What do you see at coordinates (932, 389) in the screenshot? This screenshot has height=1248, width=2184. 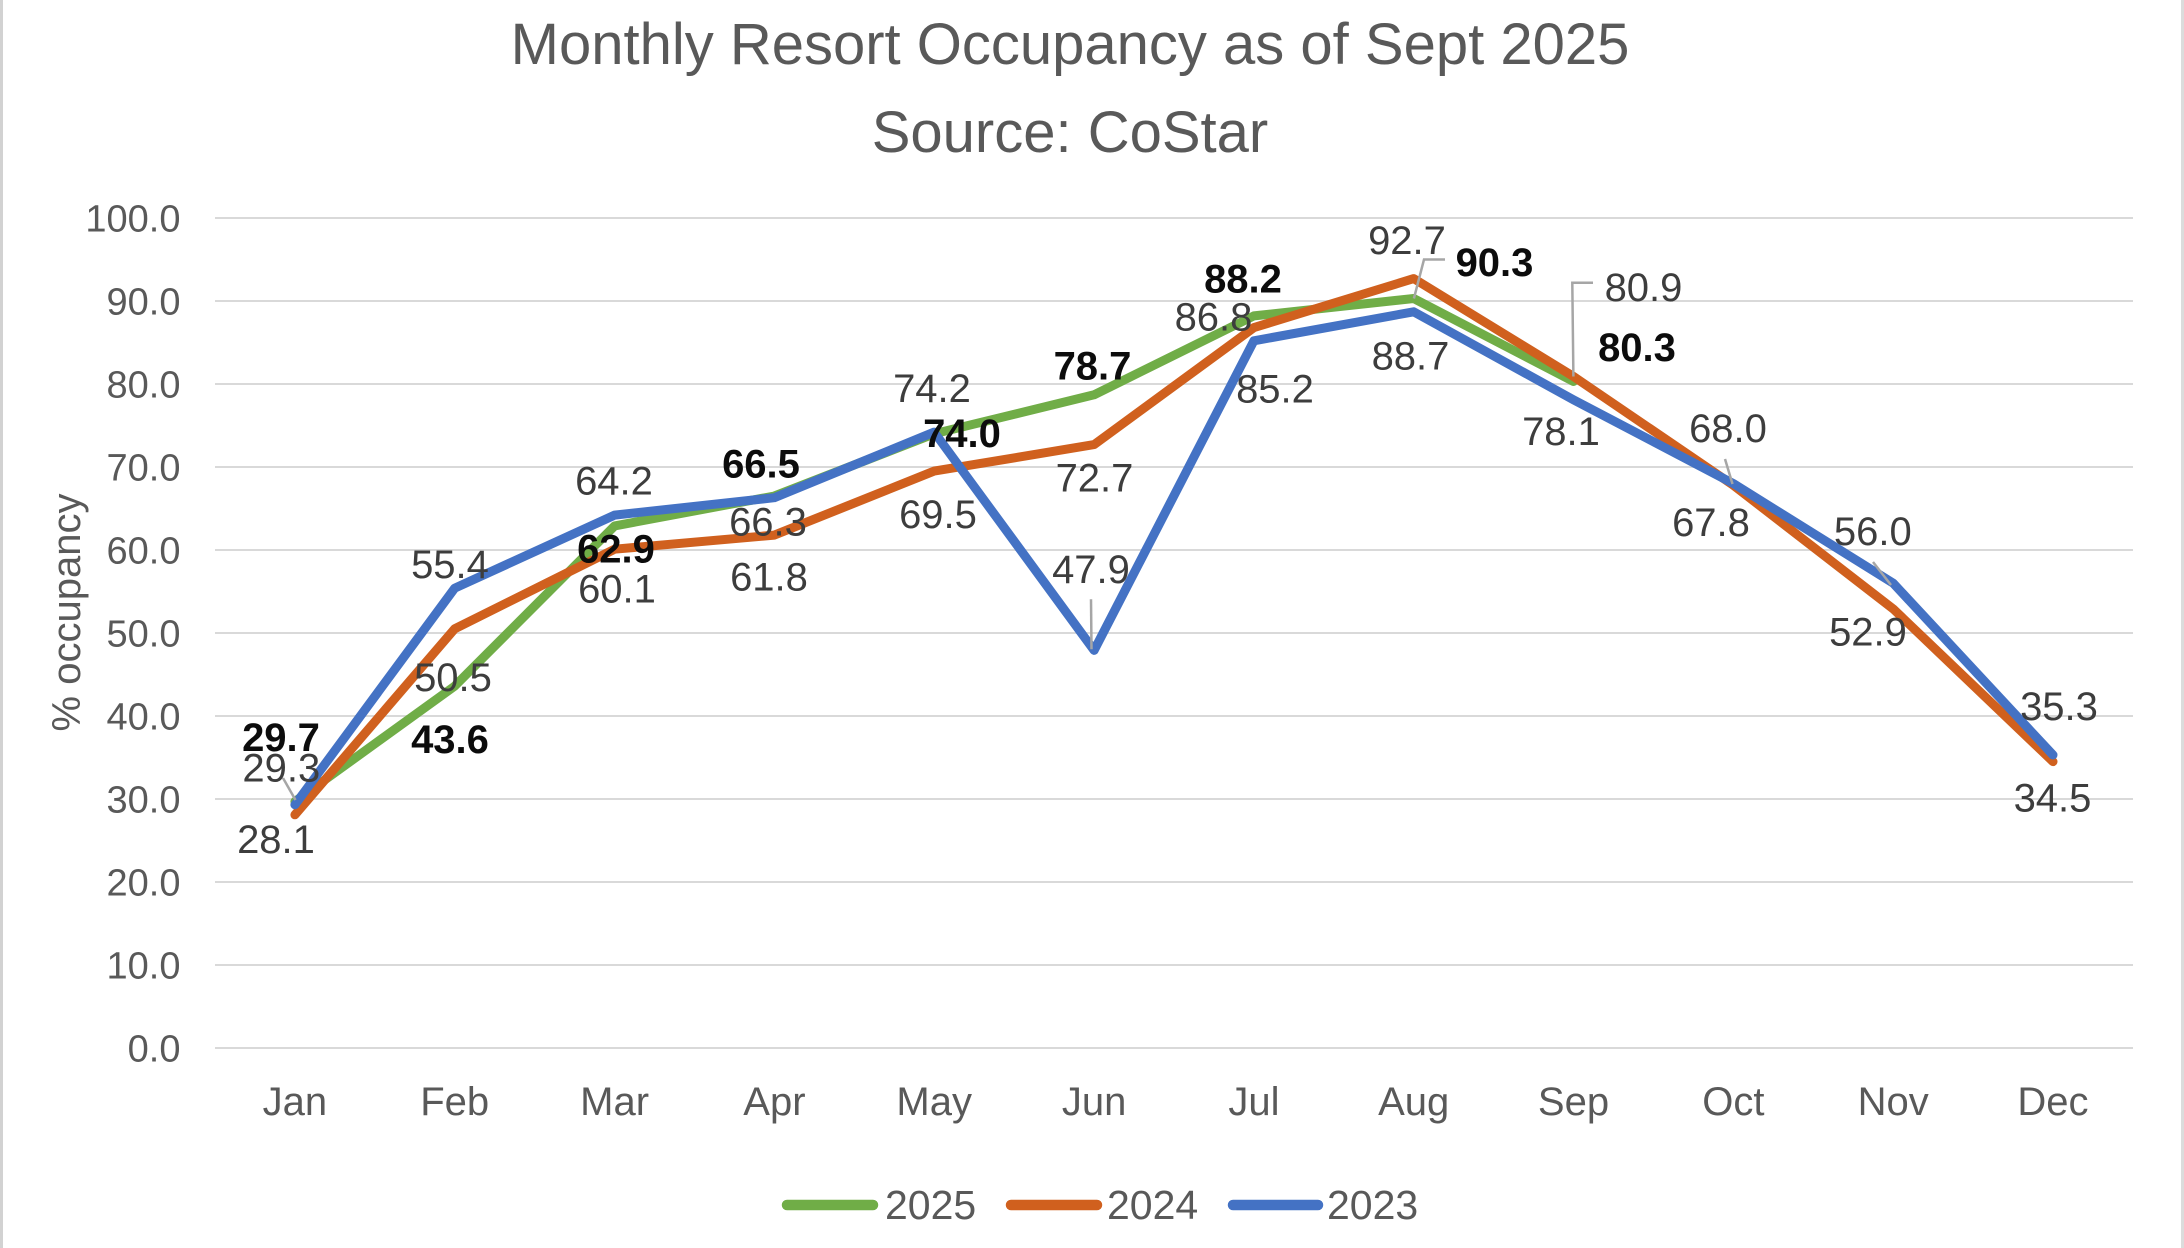 I see `svg-text: 74.2` at bounding box center [932, 389].